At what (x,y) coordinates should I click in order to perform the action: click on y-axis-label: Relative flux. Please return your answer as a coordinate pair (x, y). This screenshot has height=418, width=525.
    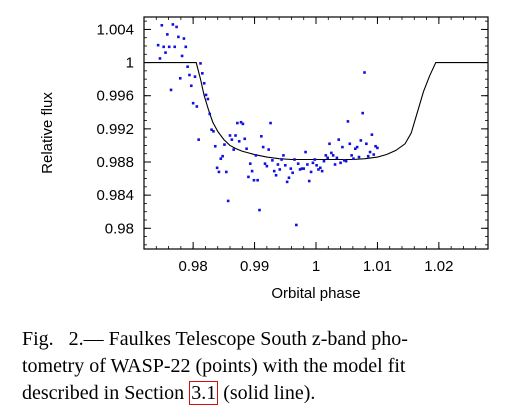
    Looking at the image, I should click on (47, 133).